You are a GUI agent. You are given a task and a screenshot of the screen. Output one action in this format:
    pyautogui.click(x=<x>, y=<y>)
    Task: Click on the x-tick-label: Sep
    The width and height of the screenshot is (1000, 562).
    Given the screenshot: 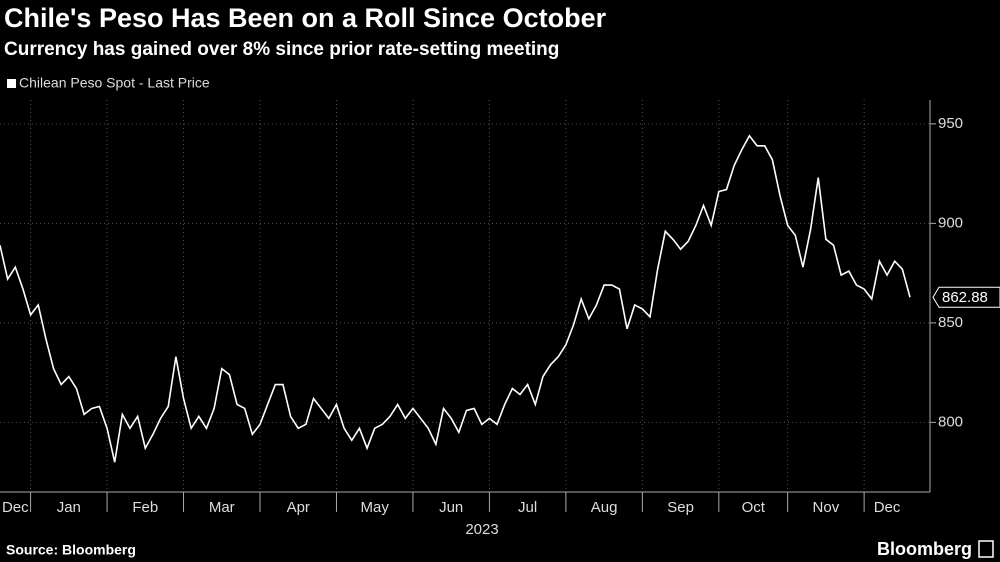 What is the action you would take?
    pyautogui.click(x=680, y=507)
    